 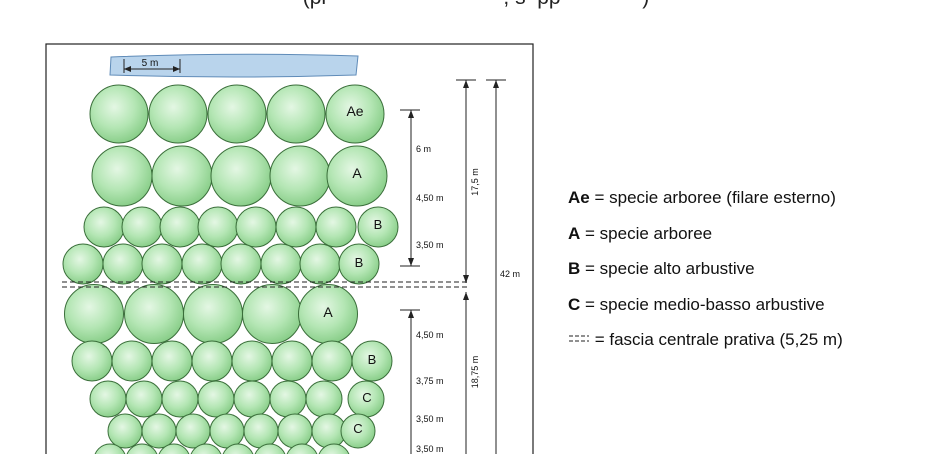 What do you see at coordinates (466, 373) in the screenshot?
I see `dimension-half-lower` at bounding box center [466, 373].